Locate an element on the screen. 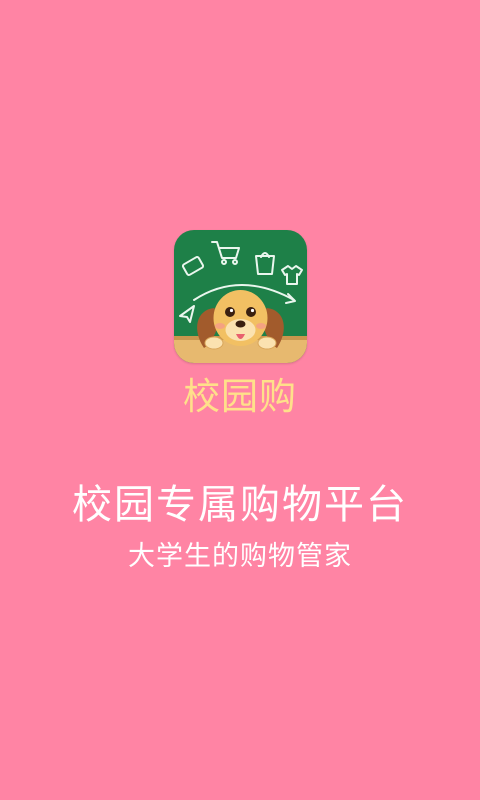 The image size is (480, 800). app-name: 校园购 is located at coordinates (240, 396).